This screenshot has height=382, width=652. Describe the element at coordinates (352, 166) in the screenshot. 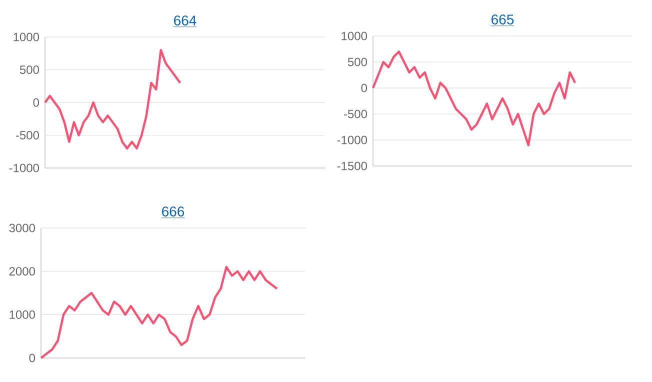

I see `y-tick-label: -1500` at that location.